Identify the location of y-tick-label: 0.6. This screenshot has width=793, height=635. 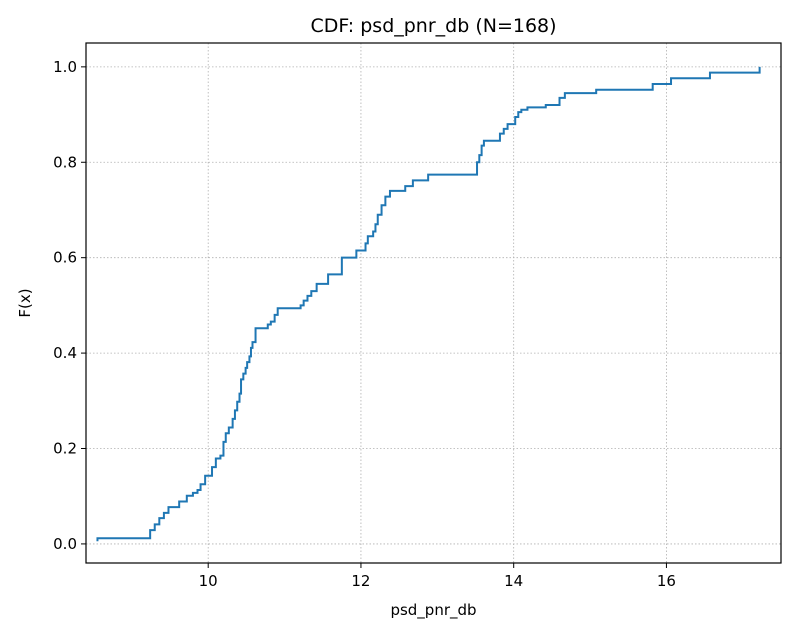
(65, 258).